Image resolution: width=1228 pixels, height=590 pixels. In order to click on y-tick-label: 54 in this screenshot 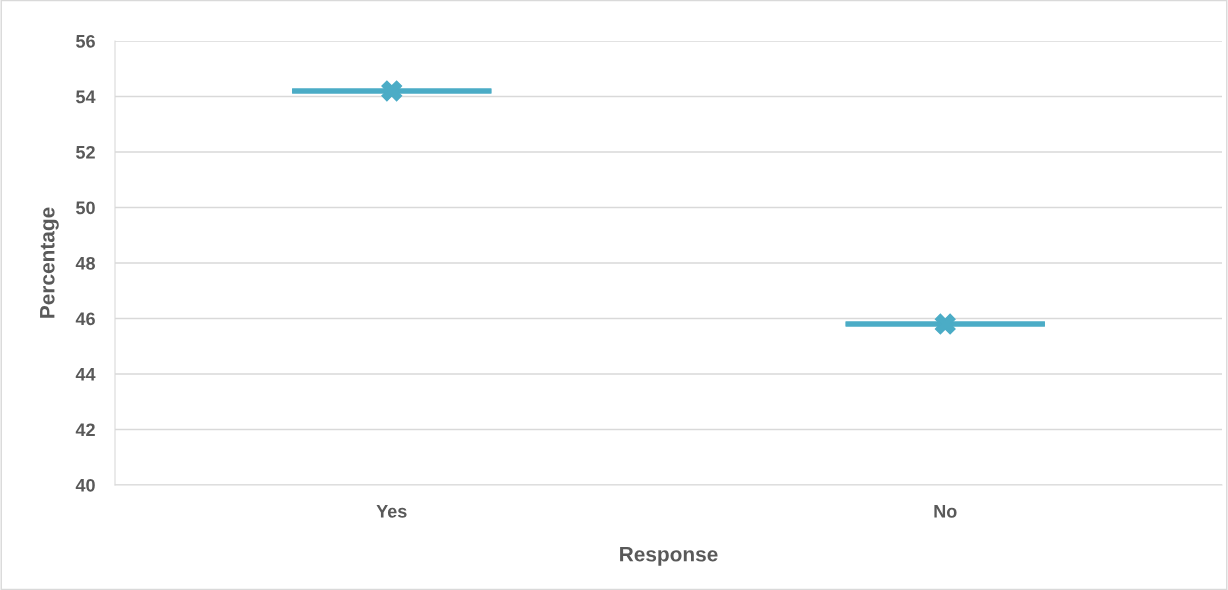, I will do `click(86, 97)`.